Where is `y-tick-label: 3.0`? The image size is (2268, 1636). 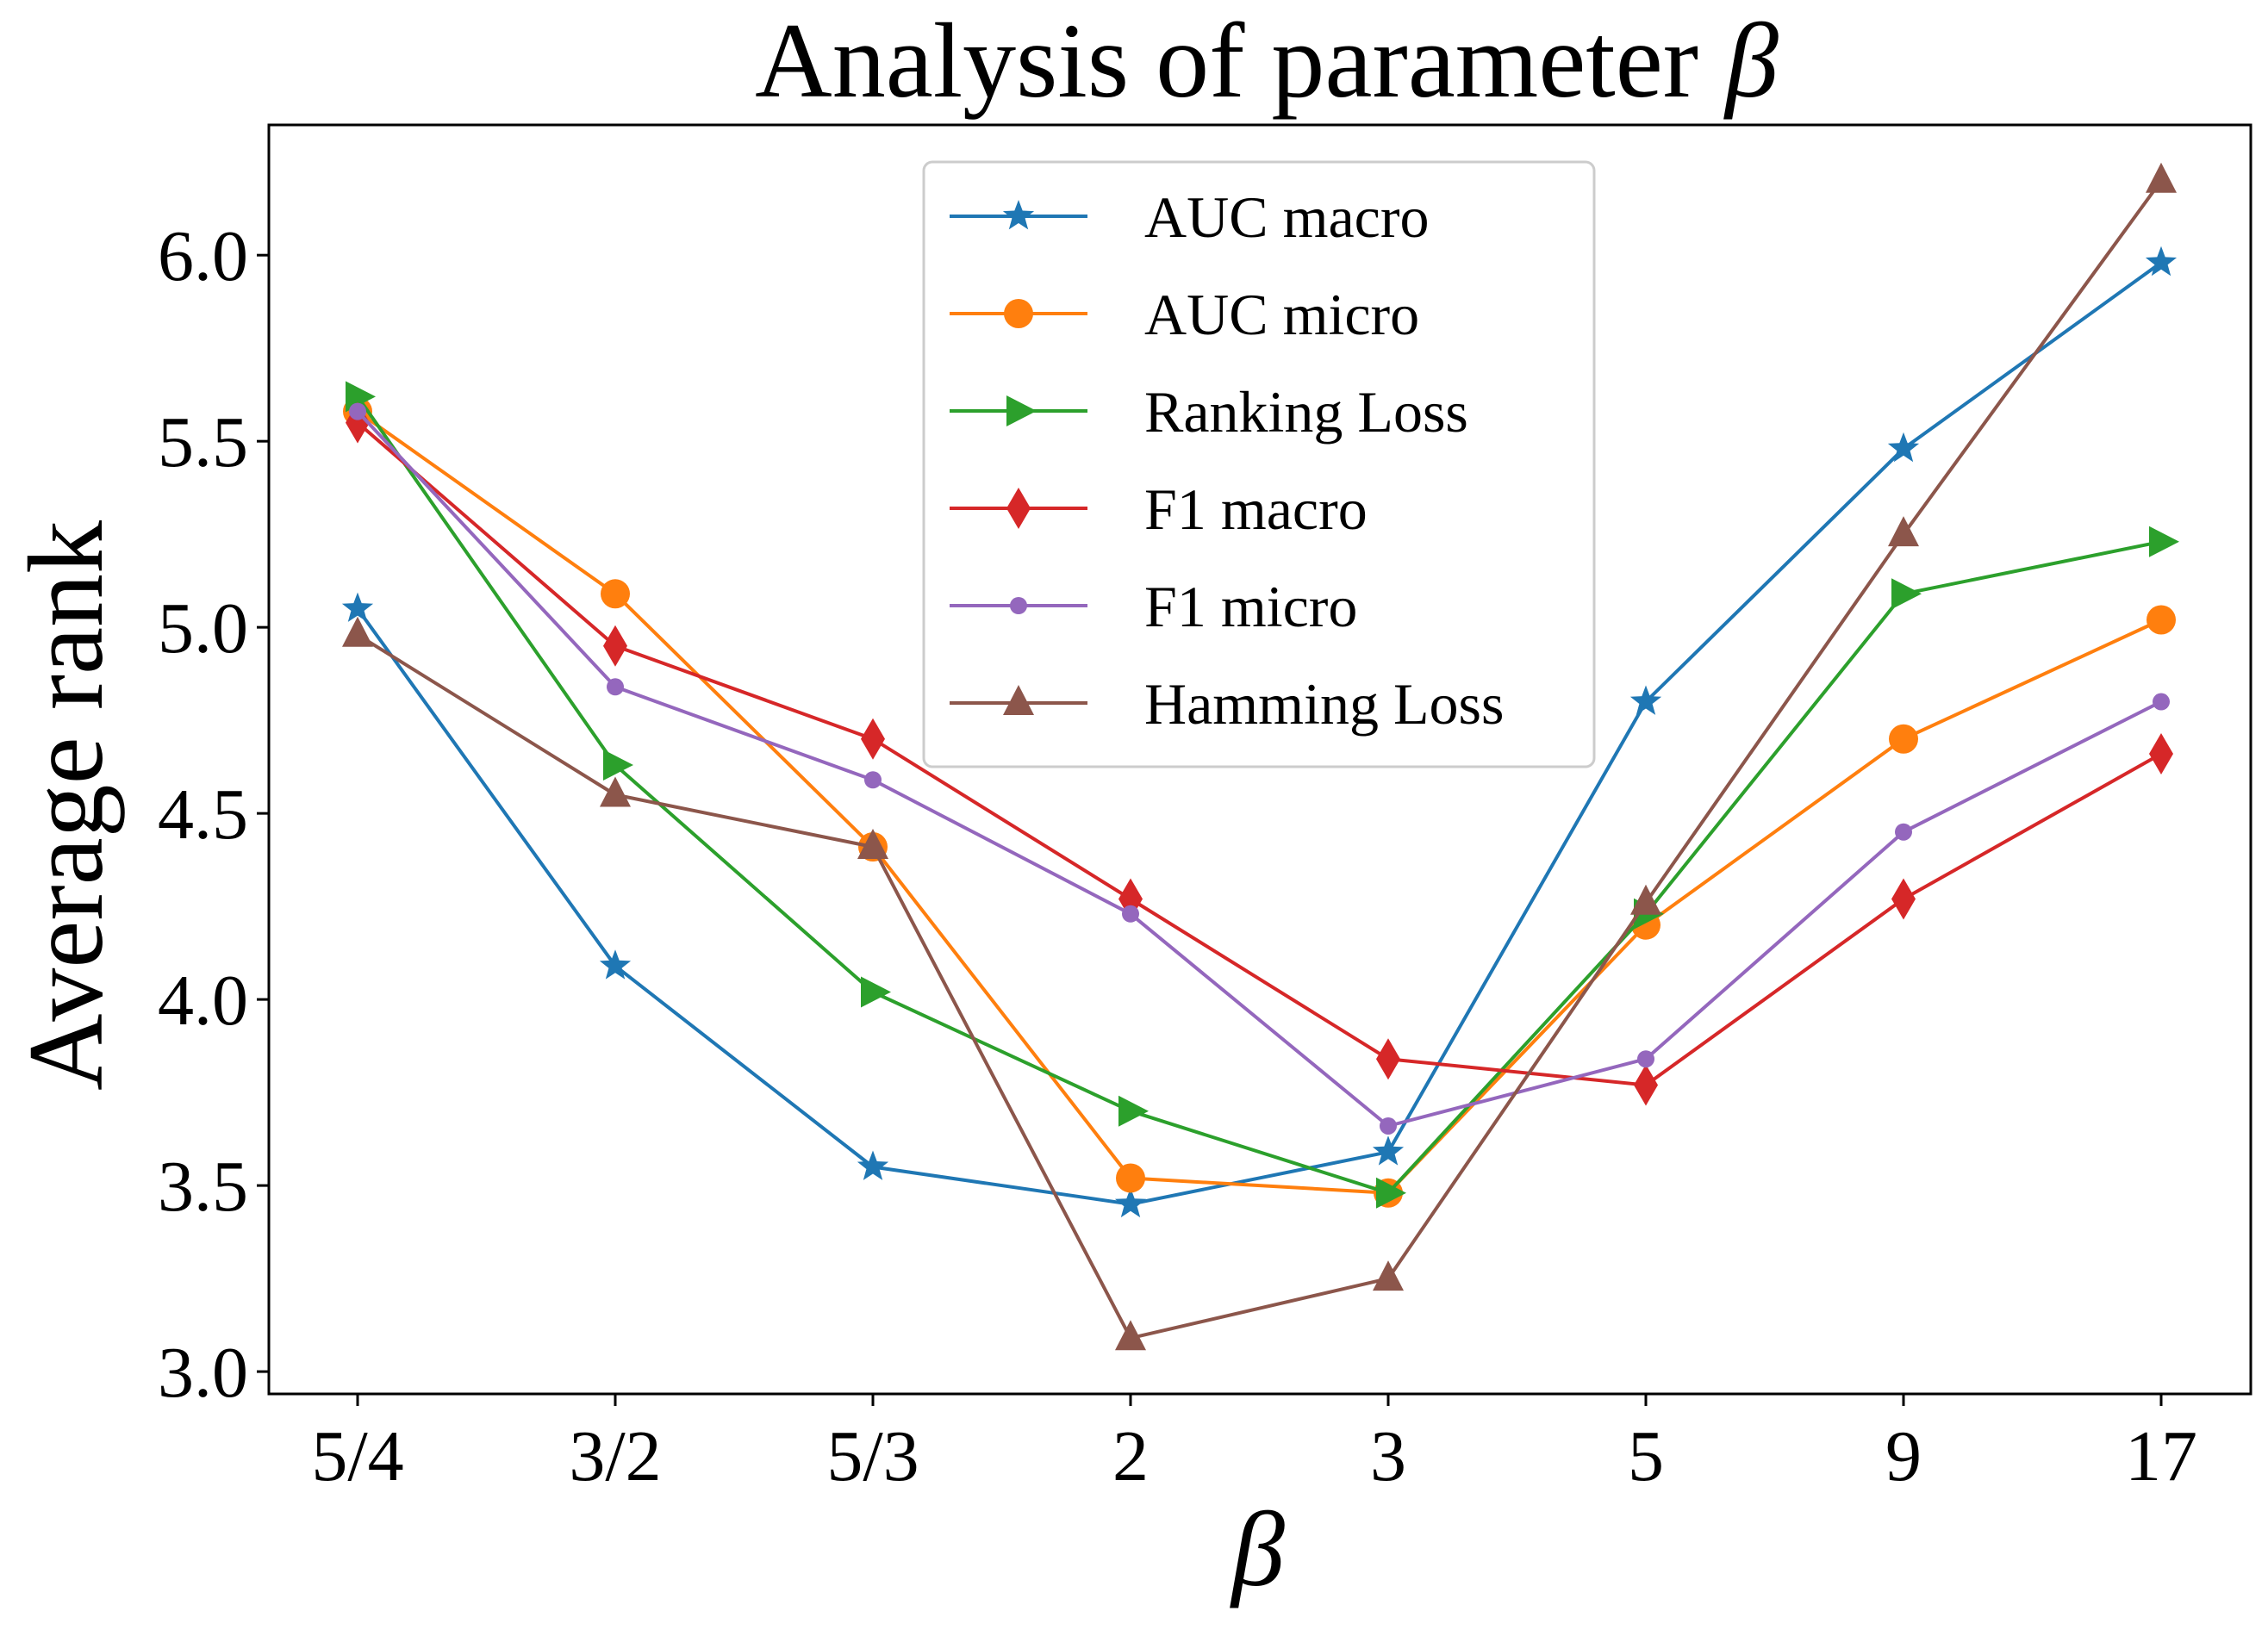
y-tick-label: 3.0 is located at coordinates (203, 1373).